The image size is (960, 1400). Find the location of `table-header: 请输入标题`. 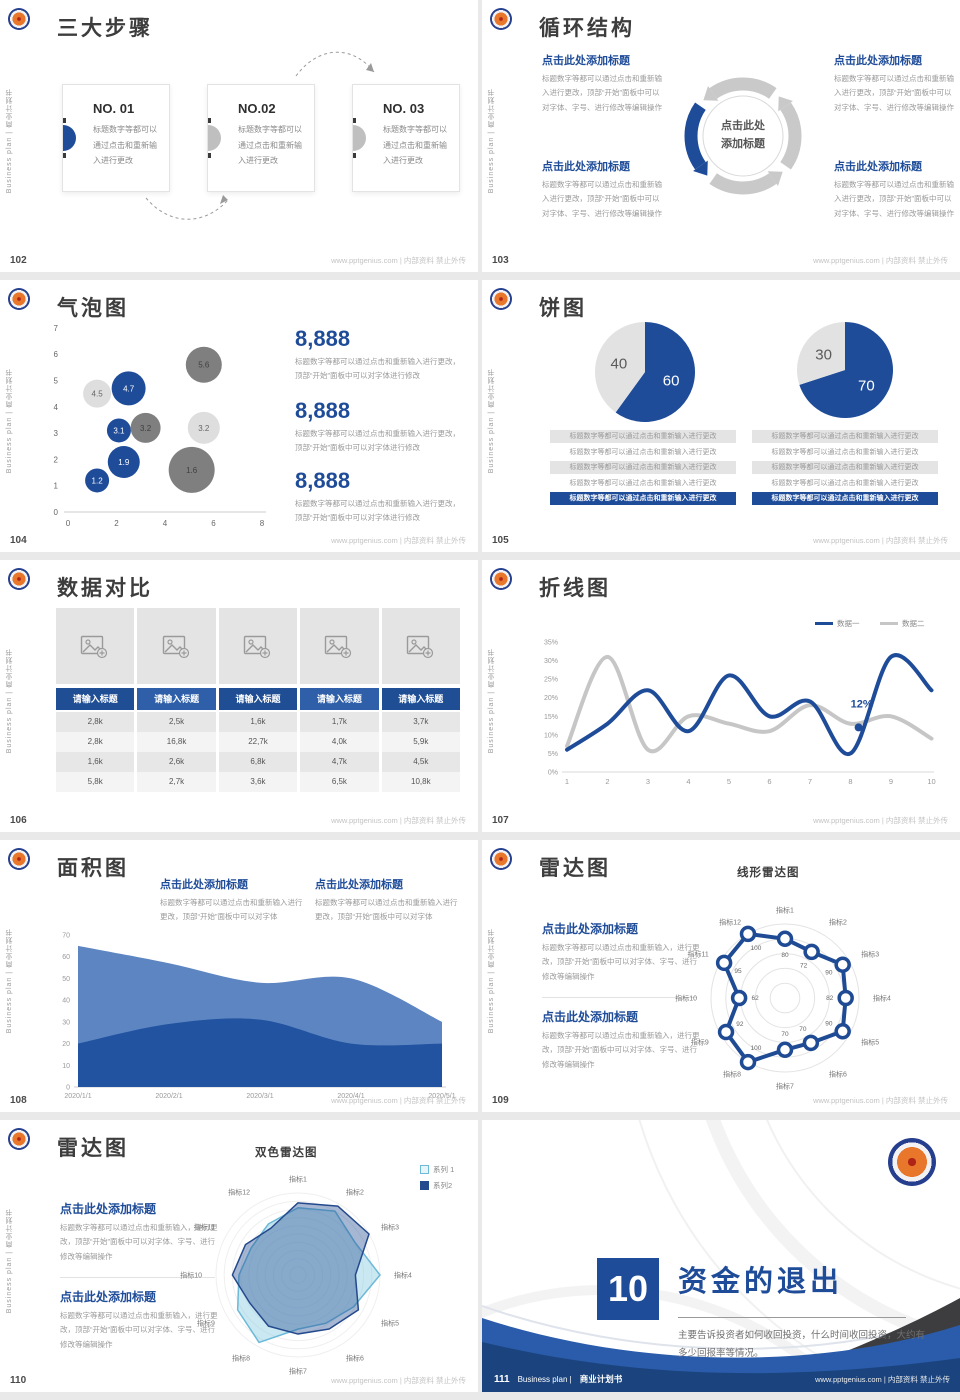

table-header: 请输入标题 is located at coordinates (176, 699).